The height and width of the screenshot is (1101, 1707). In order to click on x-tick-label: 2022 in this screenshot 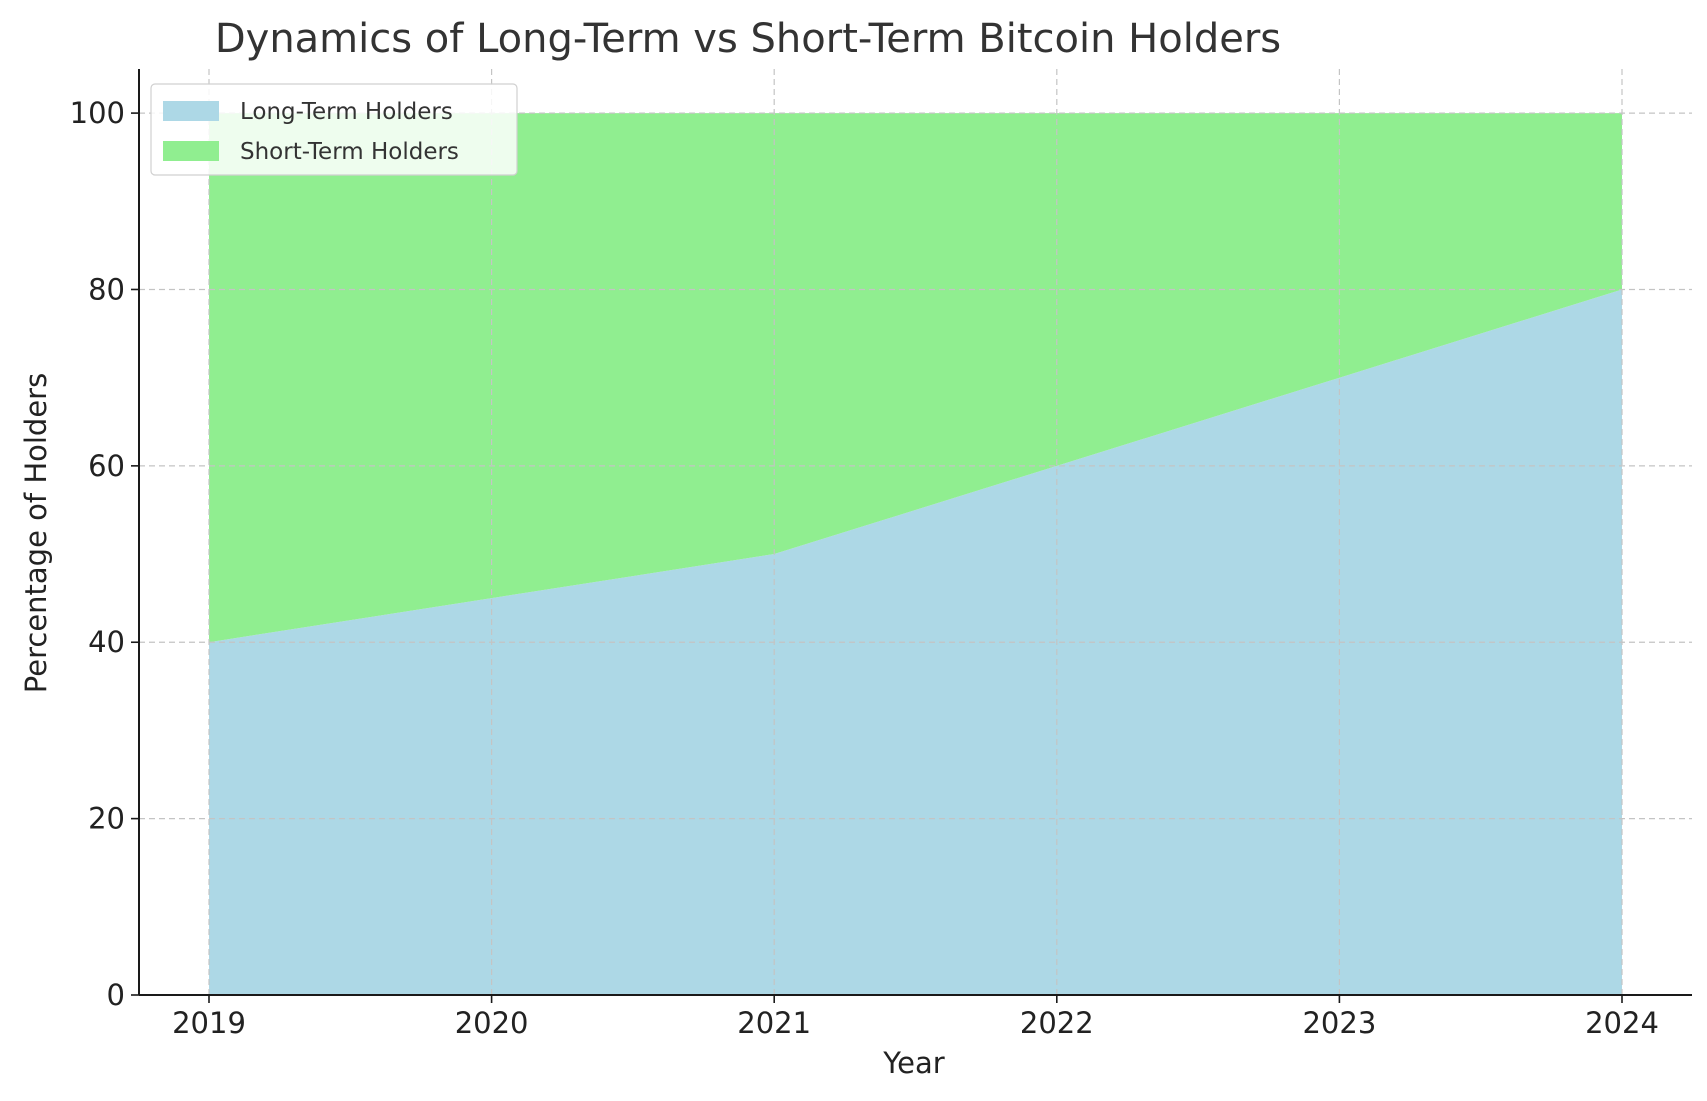, I will do `click(1057, 1023)`.